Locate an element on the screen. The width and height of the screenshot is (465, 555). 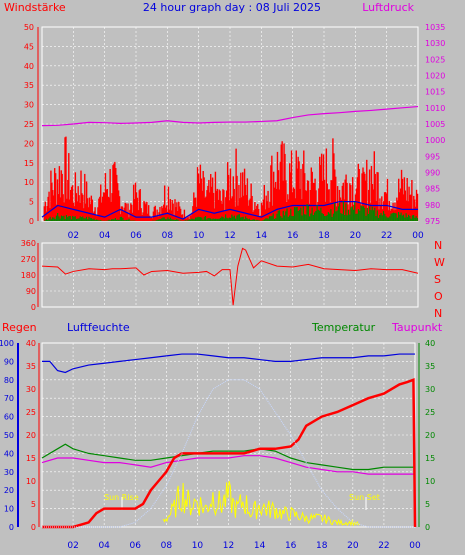
y-tick-label-rain: 5 is located at coordinates (33, 504).